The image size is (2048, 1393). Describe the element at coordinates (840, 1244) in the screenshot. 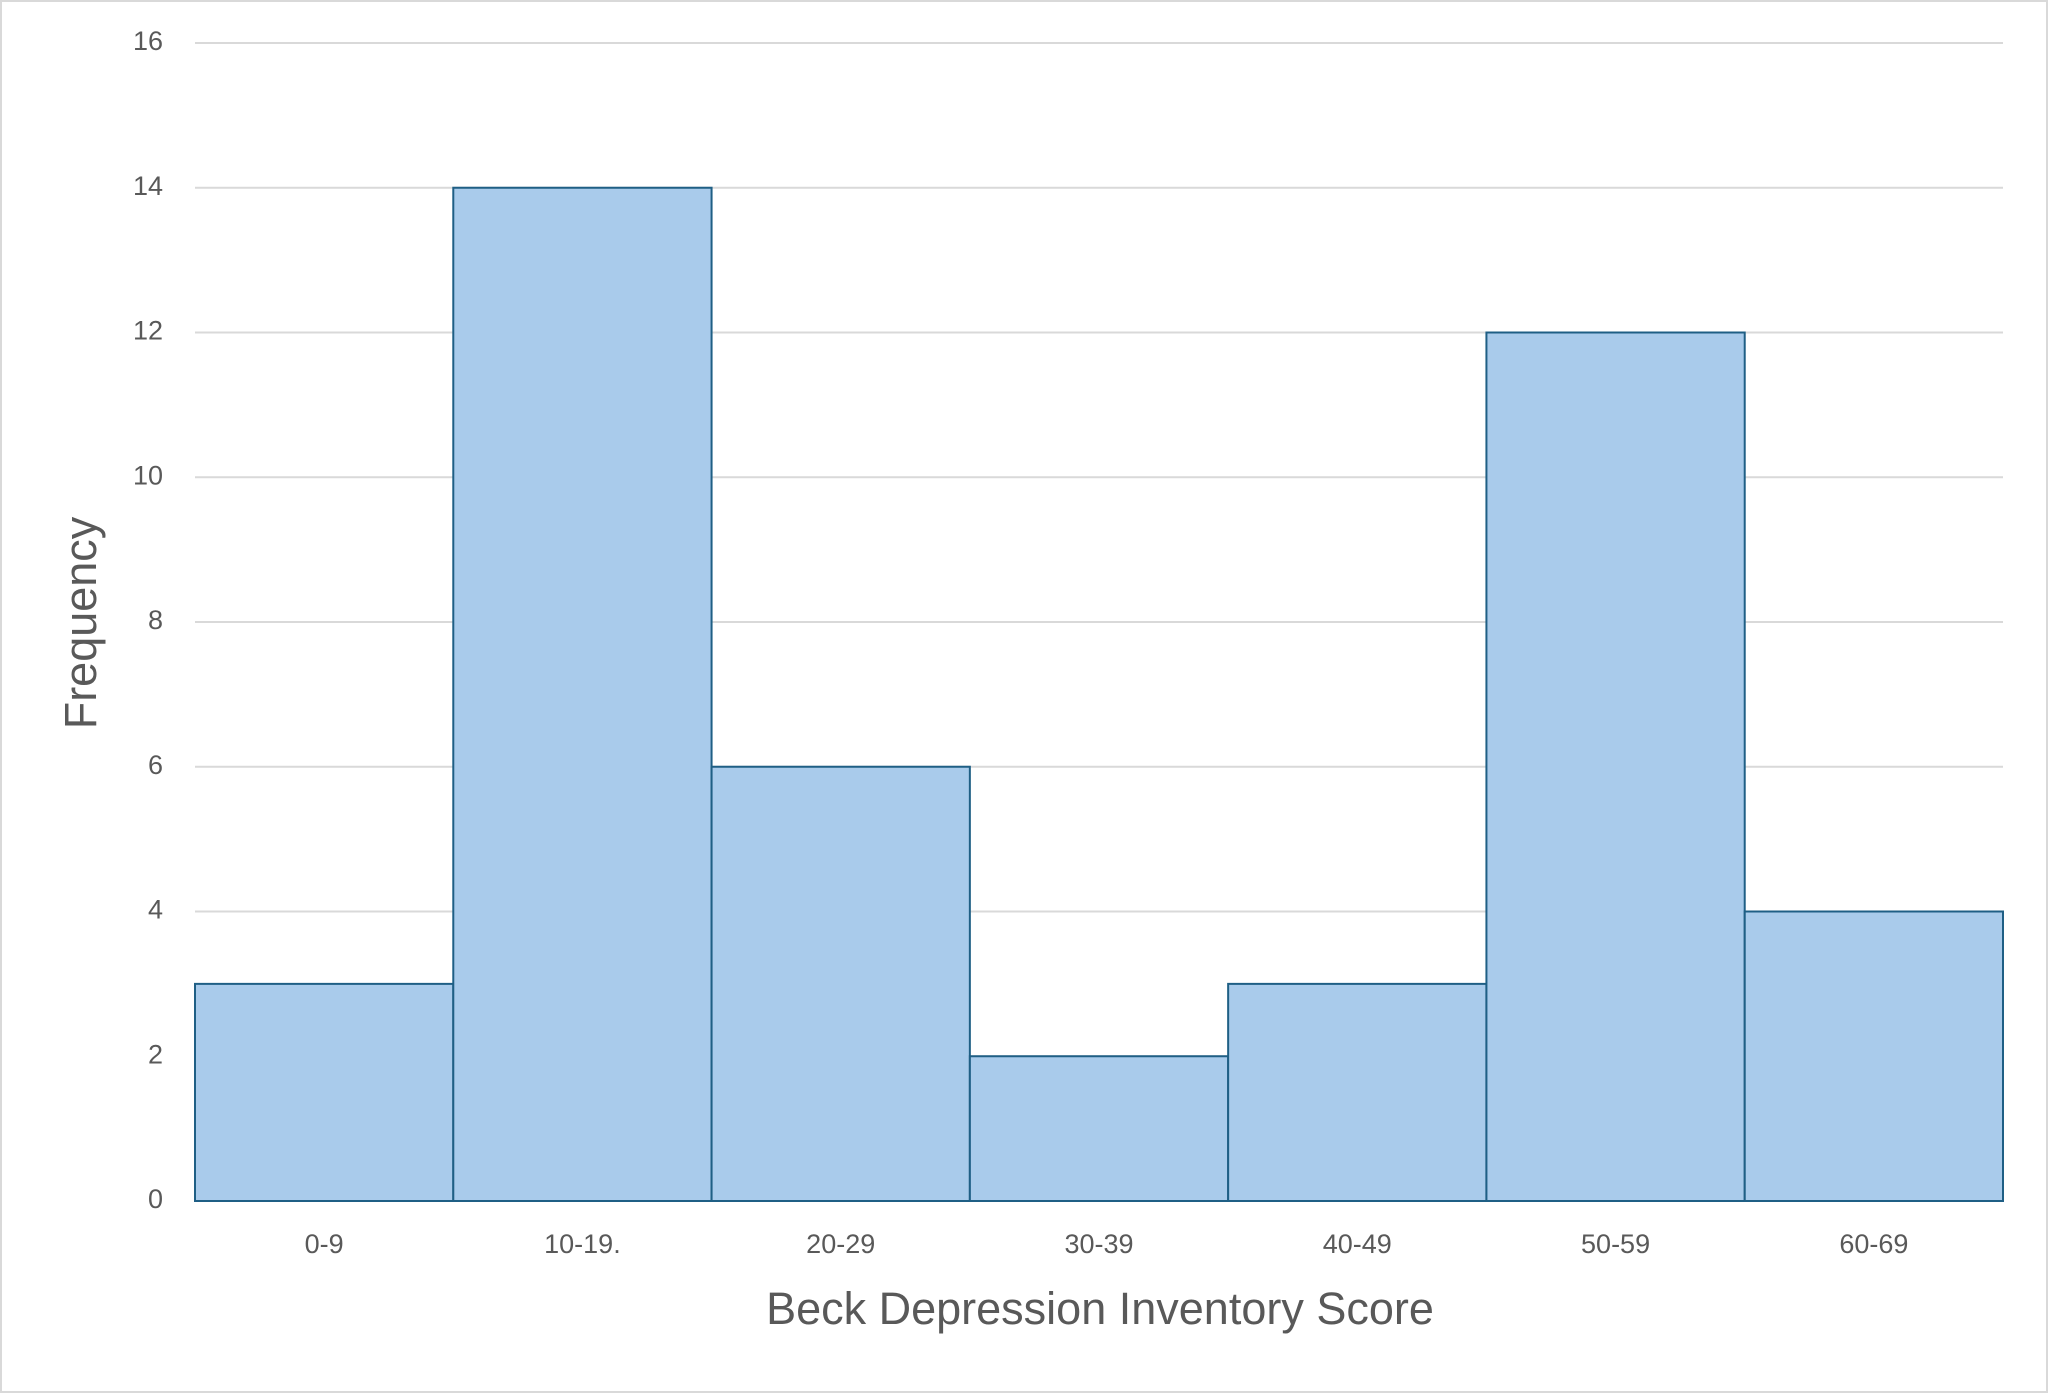

I see `x-tick-label: 20-29` at that location.